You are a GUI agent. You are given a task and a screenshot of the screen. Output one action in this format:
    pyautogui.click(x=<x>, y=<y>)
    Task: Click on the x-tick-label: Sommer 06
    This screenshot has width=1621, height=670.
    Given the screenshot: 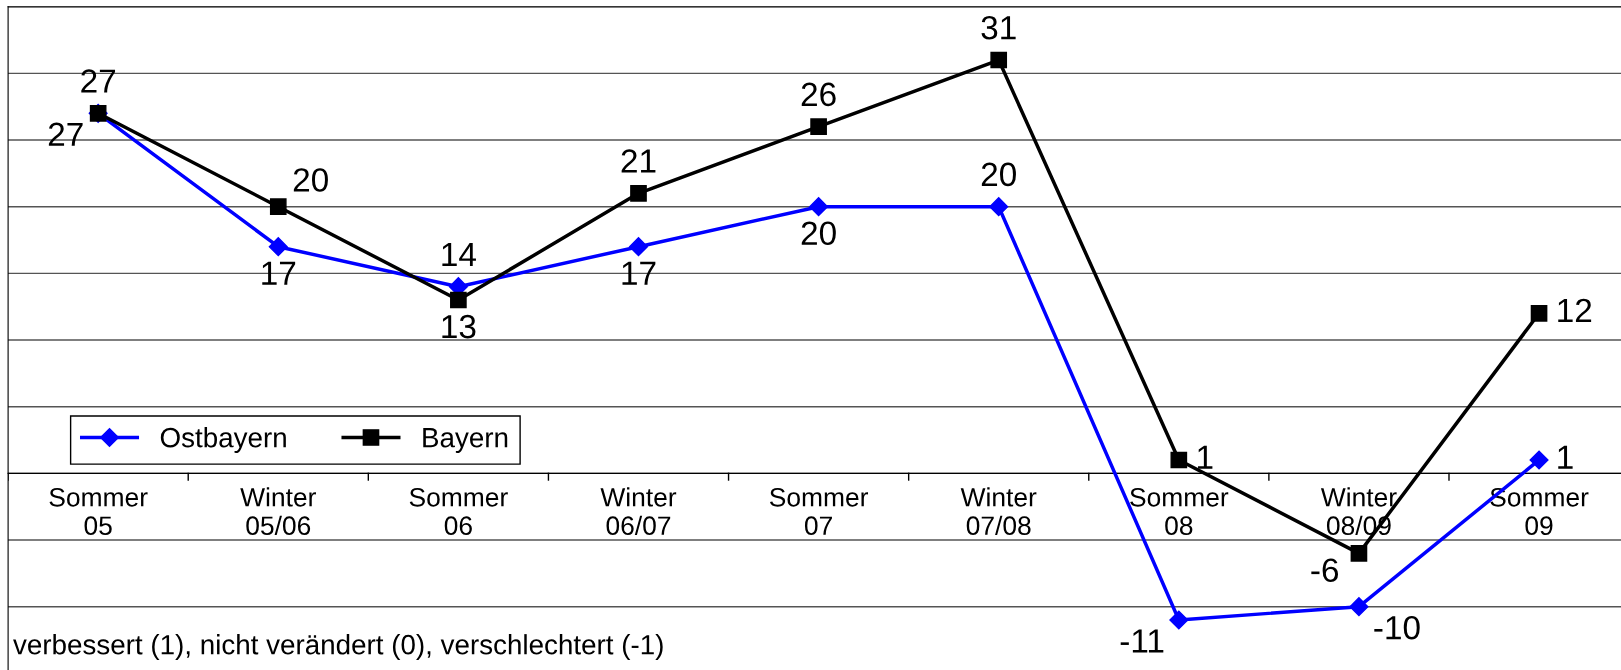 What is the action you would take?
    pyautogui.click(x=458, y=511)
    